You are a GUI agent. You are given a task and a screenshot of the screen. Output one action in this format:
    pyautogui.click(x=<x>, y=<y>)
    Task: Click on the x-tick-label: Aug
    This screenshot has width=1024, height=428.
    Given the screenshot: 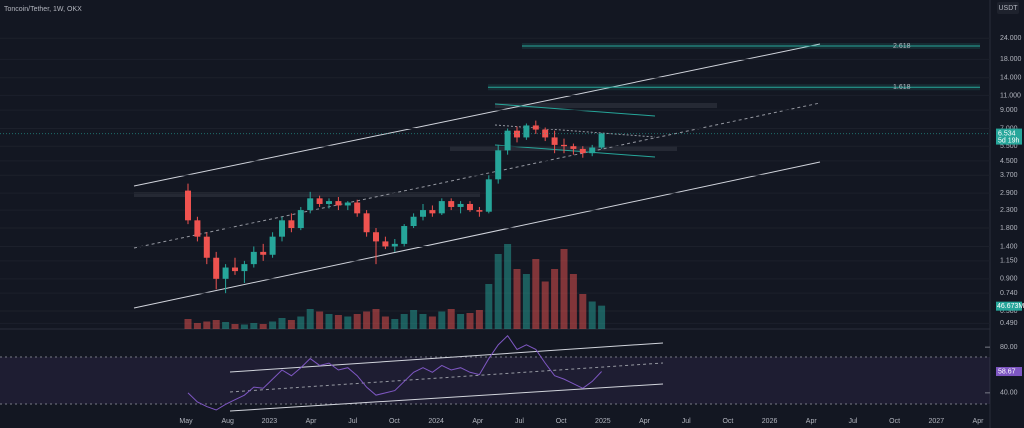 What is the action you would take?
    pyautogui.click(x=227, y=421)
    